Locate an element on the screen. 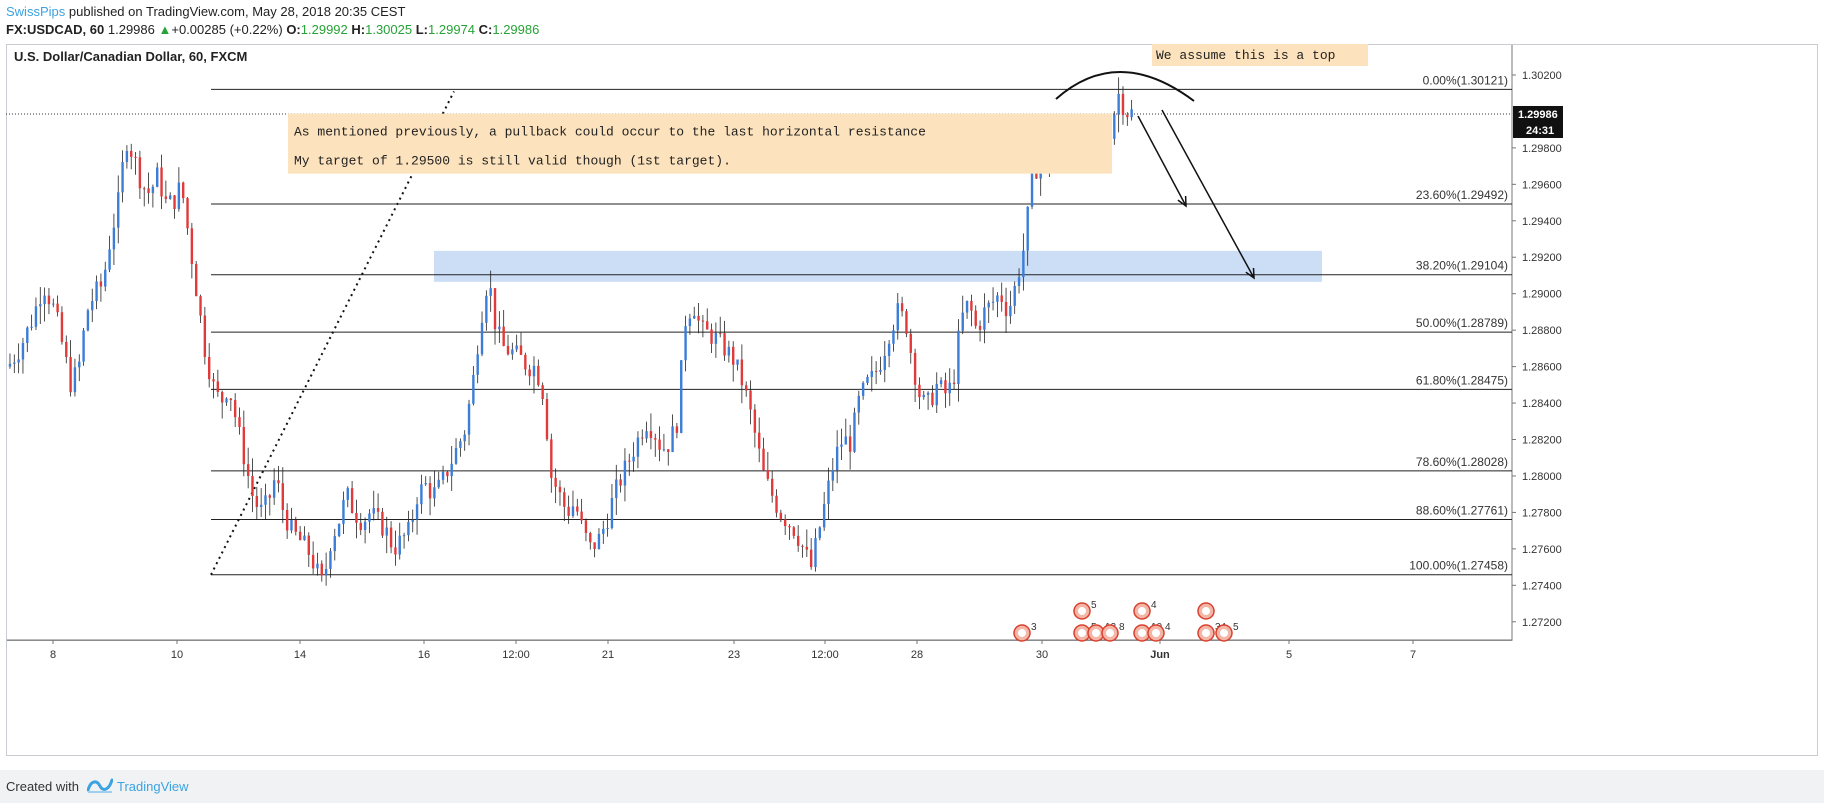 This screenshot has width=1824, height=803. tradingview-logo-icon is located at coordinates (100, 786).